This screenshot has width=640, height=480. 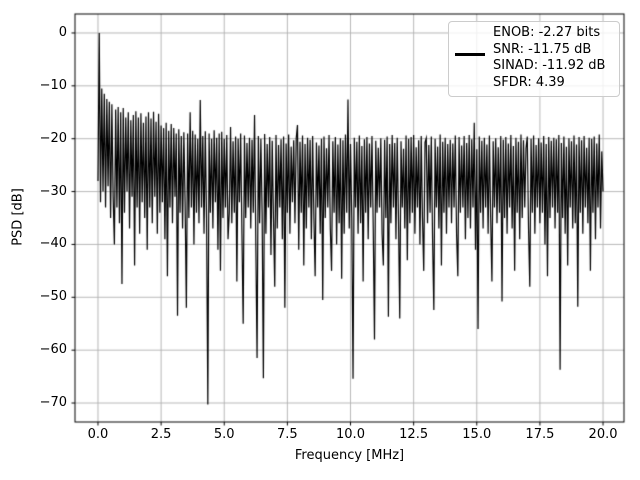 I want to click on x-axis-label: Frequency [MHz], so click(x=349, y=455).